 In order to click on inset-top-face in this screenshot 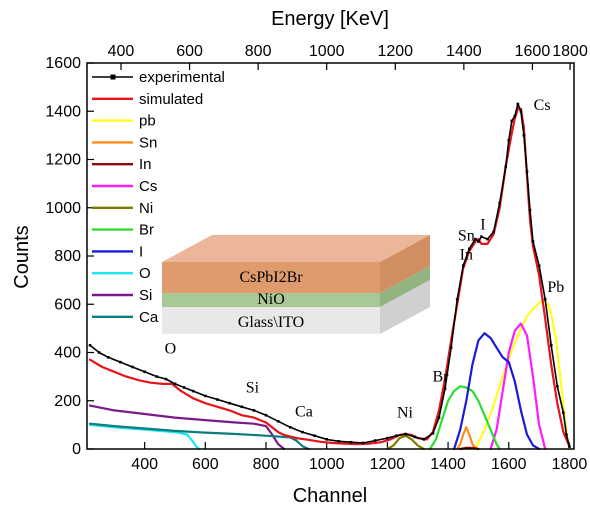, I will do `click(296, 248)`.